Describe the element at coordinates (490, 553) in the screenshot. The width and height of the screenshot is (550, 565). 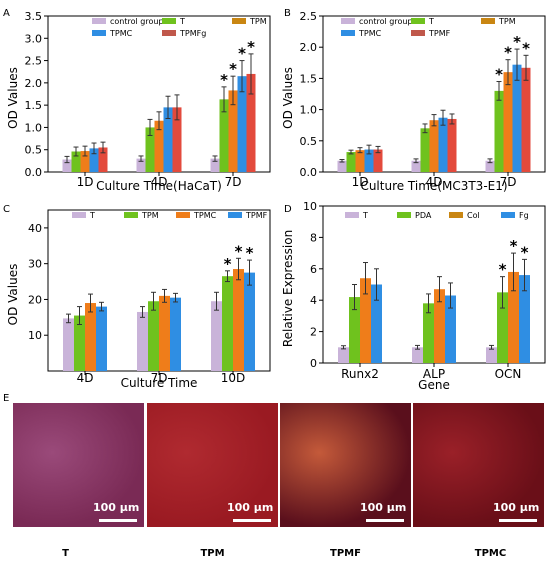
I see `micrograph-label-tpmc: TPMC` at that location.